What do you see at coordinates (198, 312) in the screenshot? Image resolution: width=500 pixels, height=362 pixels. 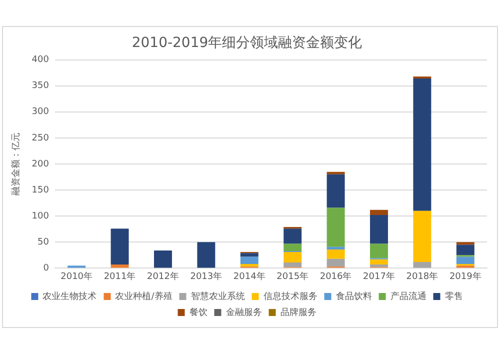 I see `legend-label: 餐饮` at bounding box center [198, 312].